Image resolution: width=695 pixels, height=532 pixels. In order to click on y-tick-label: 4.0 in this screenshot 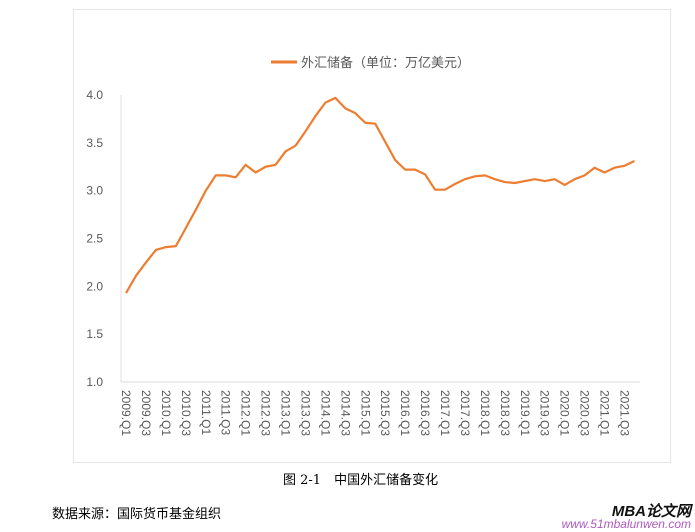, I will do `click(94, 95)`.